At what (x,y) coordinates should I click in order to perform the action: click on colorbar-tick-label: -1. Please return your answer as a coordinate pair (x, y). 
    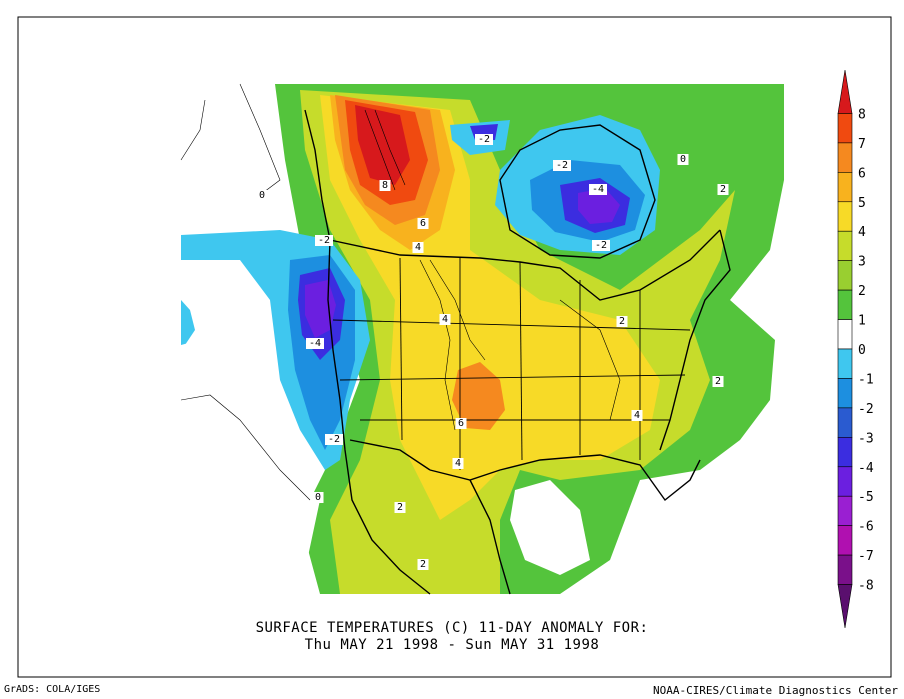
    Looking at the image, I should click on (866, 379).